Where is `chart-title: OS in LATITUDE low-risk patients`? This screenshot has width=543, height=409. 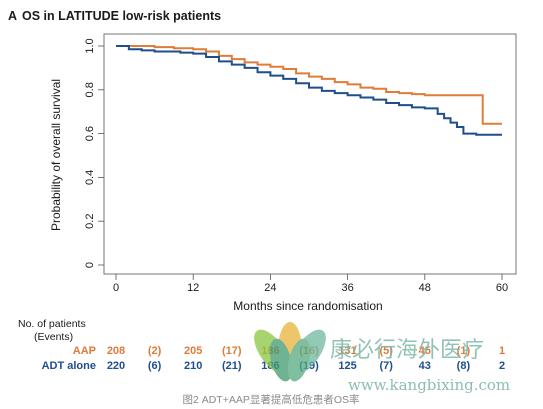 chart-title: OS in LATITUDE low-risk patients is located at coordinates (121, 16).